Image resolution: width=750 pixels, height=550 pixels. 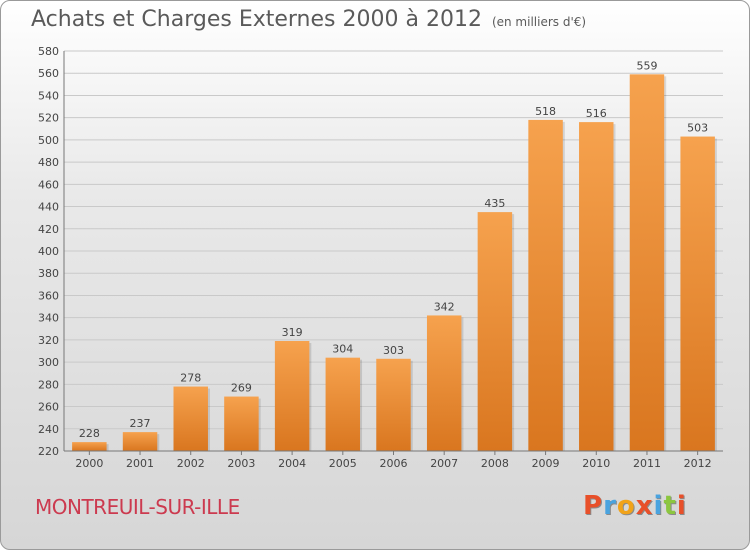 What do you see at coordinates (48, 251) in the screenshot?
I see `y-tick-label: 400` at bounding box center [48, 251].